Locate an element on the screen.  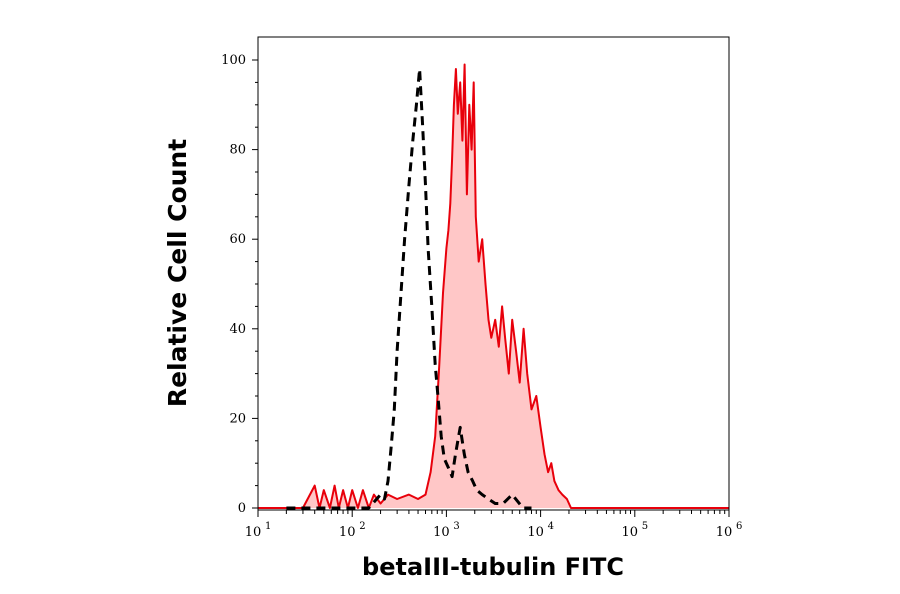
x-axis-label: betaIII-tubulin FITC is located at coordinates (493, 567).